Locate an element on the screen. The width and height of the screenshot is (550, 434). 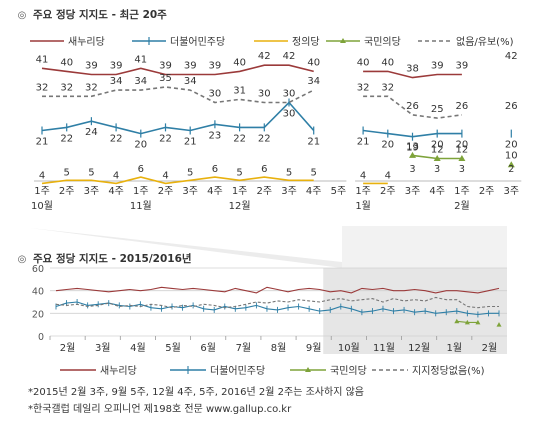
data-label: 35 is located at coordinates (165, 78).